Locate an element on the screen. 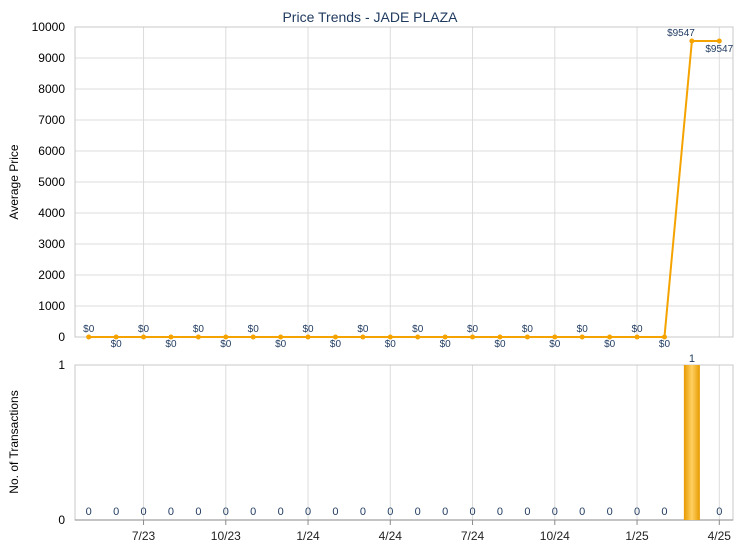 Image resolution: width=740 pixels, height=555 pixels. x-tick-label: 10/24 is located at coordinates (555, 536).